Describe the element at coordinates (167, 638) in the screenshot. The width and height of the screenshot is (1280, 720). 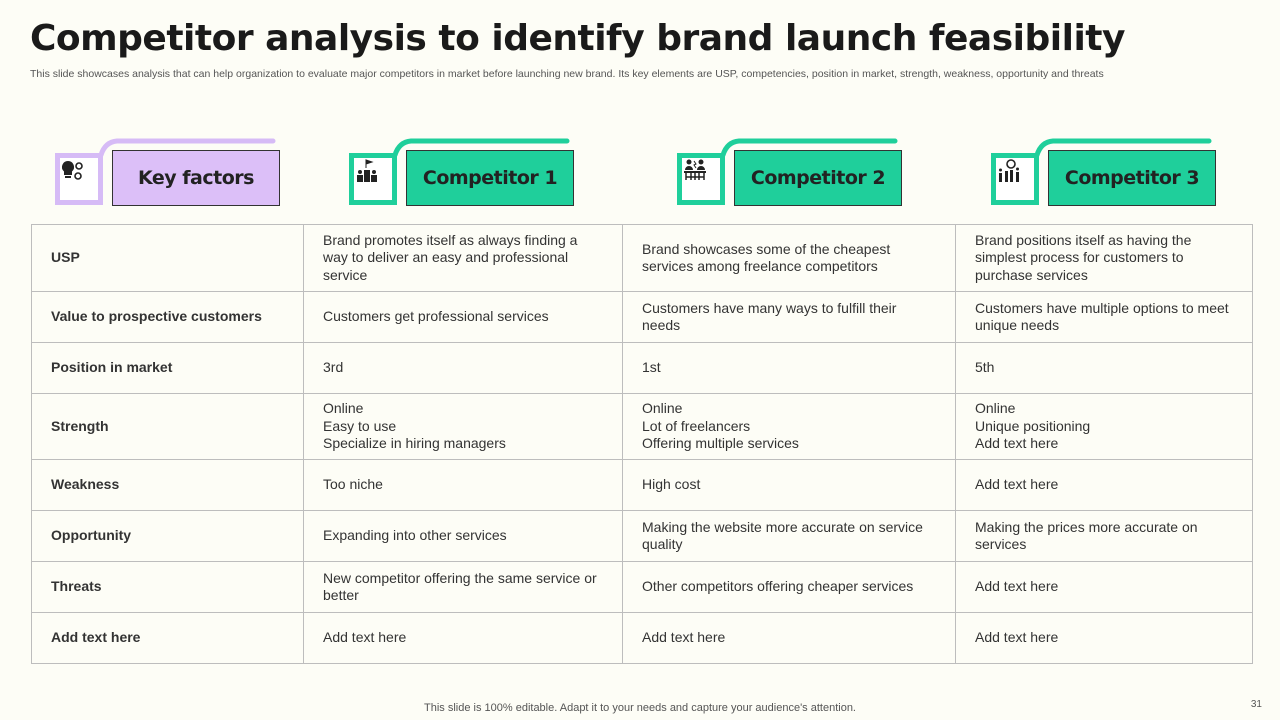
I see `factor-cell: Add text here` at that location.